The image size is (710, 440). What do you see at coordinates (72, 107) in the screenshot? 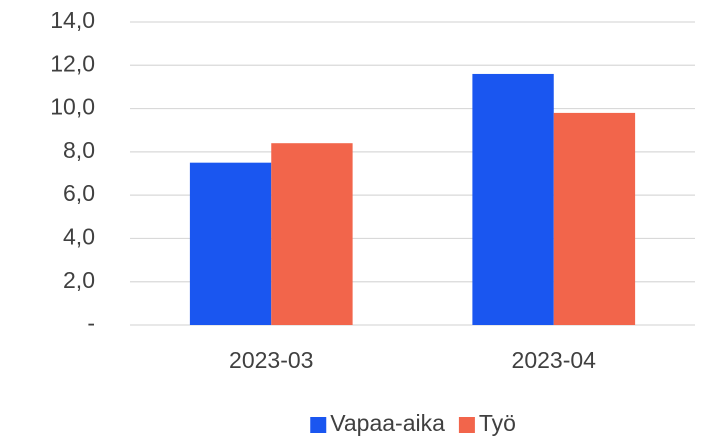
I see `y-tick-label: 10,0` at bounding box center [72, 107].